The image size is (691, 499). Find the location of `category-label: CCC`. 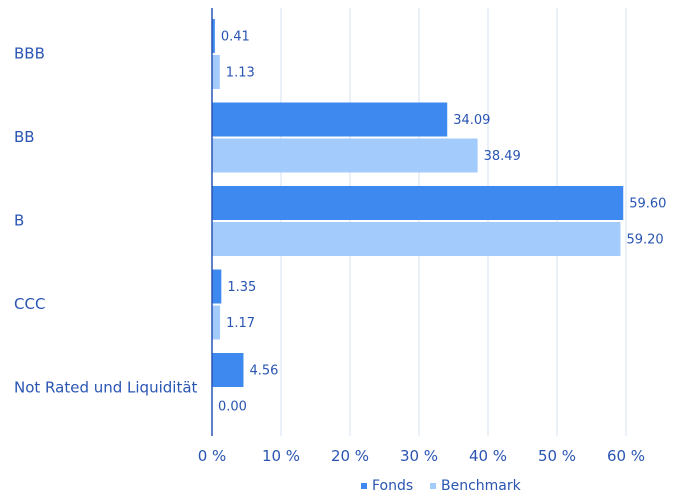

category-label: CCC is located at coordinates (29, 304).